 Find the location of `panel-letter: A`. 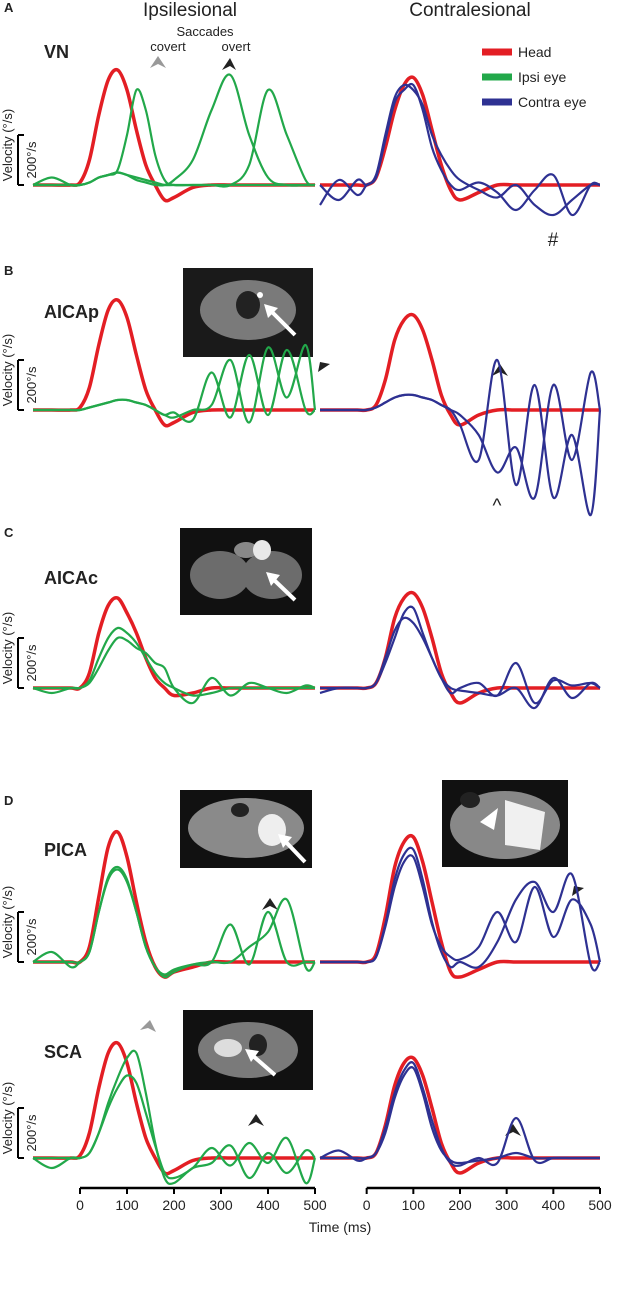

panel-letter: A is located at coordinates (9, 7).